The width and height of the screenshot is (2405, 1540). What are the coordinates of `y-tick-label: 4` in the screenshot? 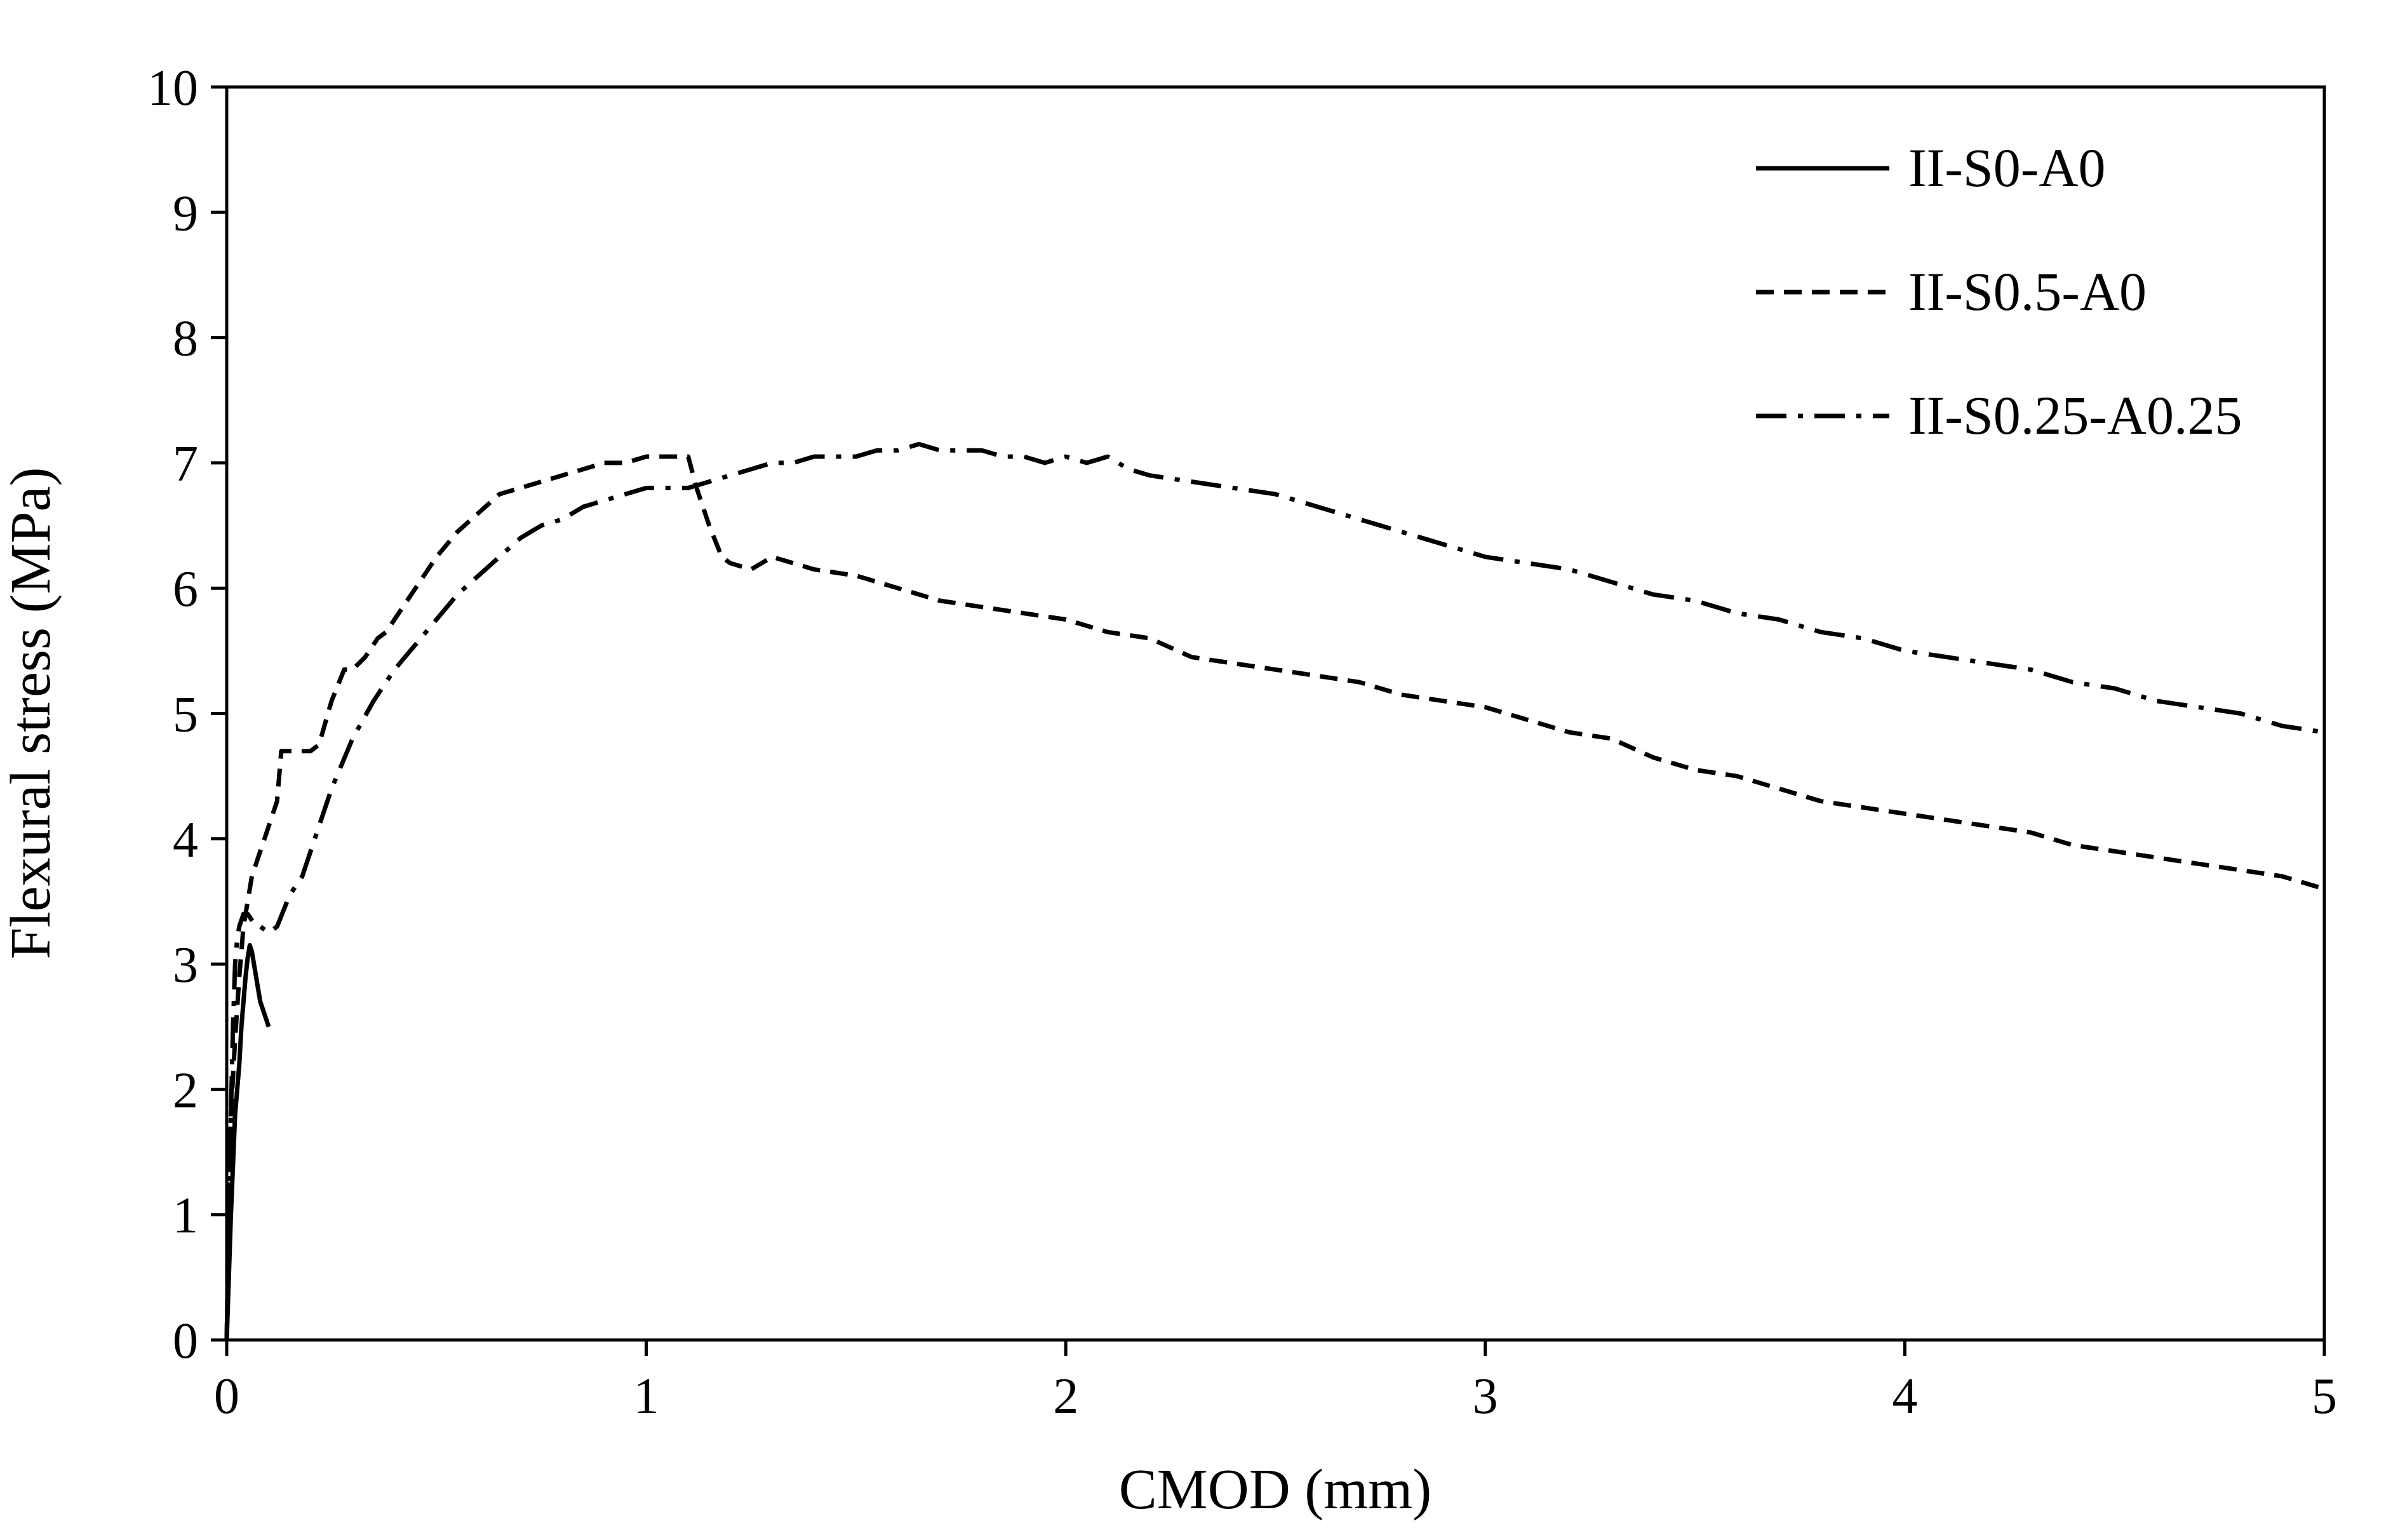 It's located at (185, 840).